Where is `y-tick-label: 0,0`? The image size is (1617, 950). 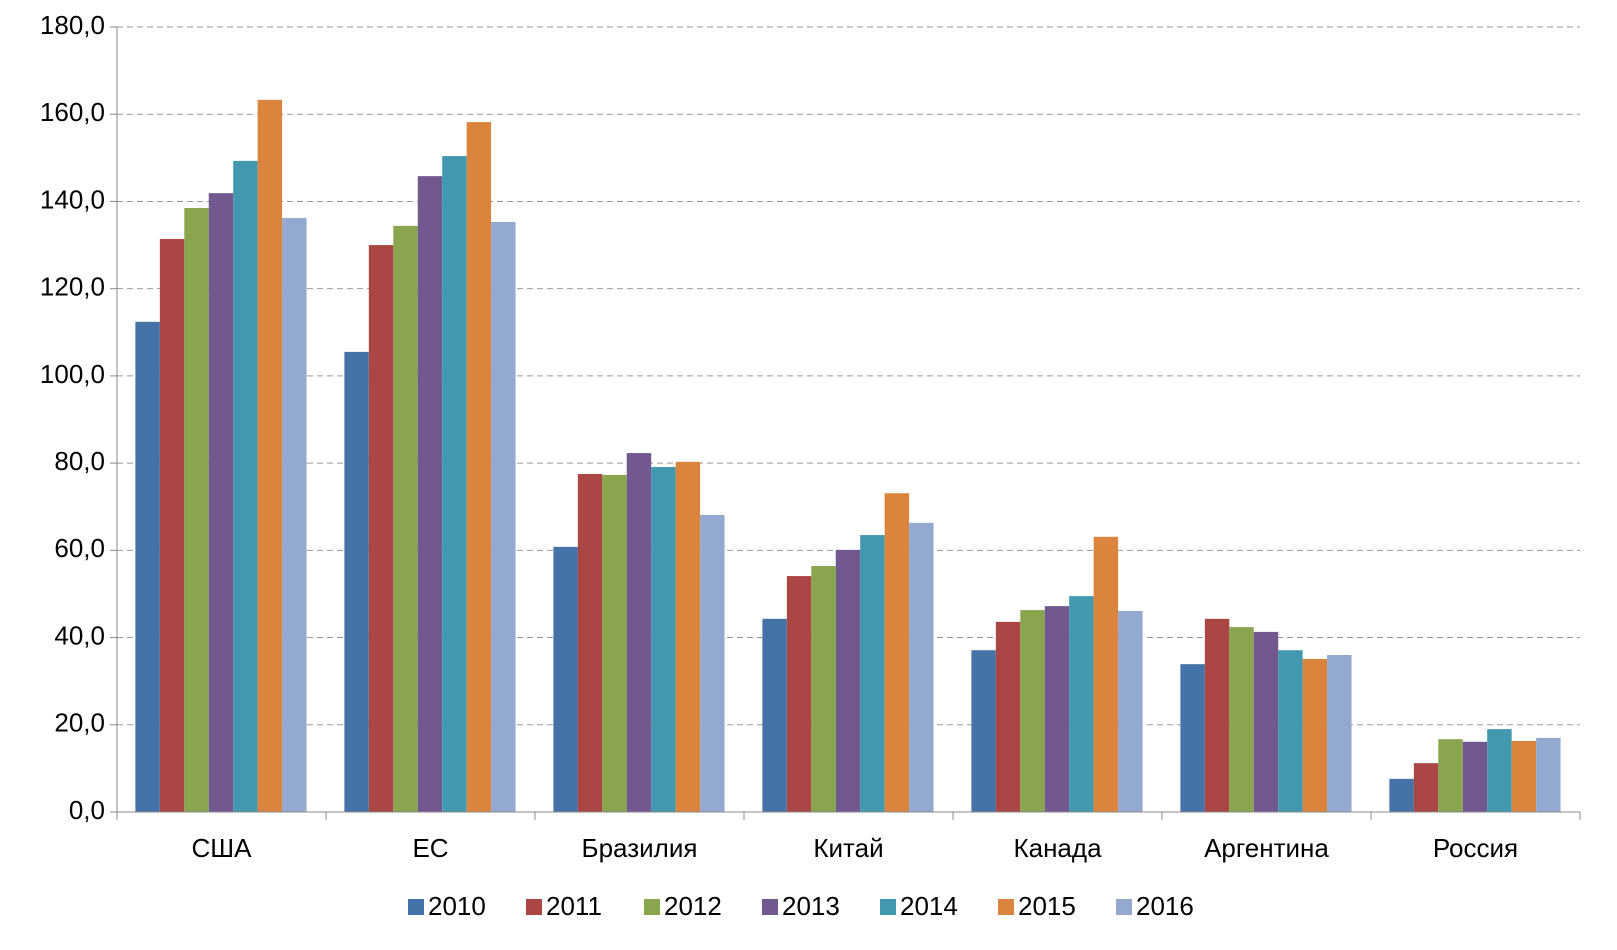 y-tick-label: 0,0 is located at coordinates (87, 810).